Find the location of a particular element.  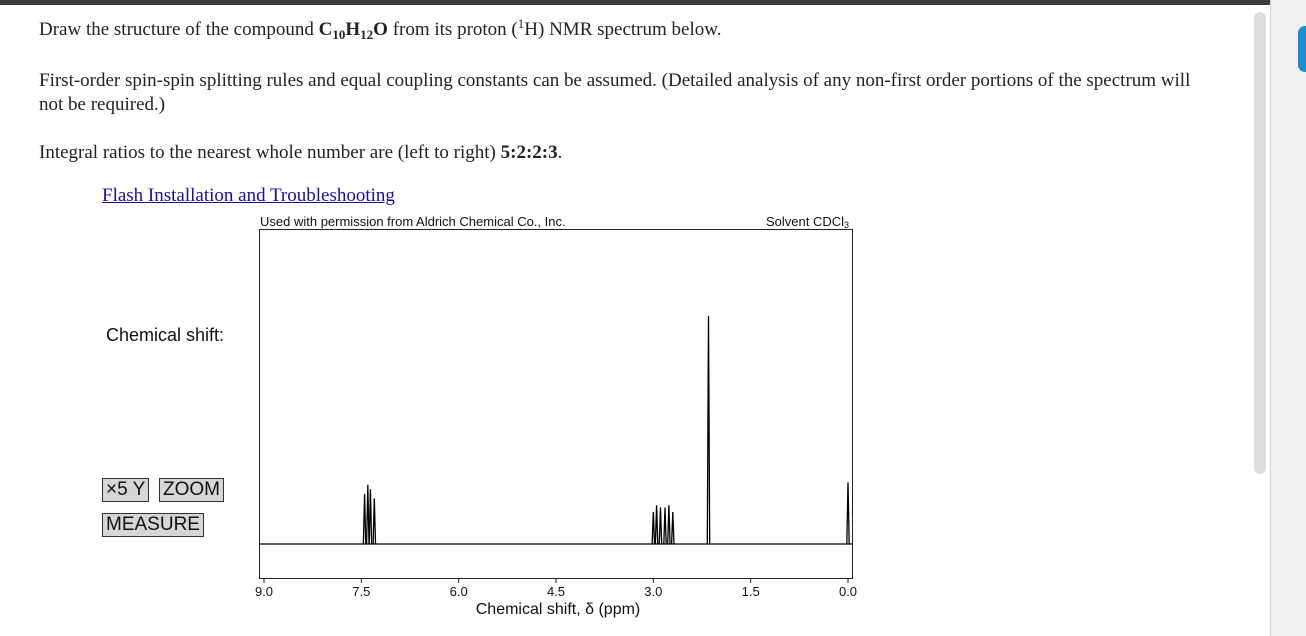

x-tick-label: 1.5 is located at coordinates (750, 591).